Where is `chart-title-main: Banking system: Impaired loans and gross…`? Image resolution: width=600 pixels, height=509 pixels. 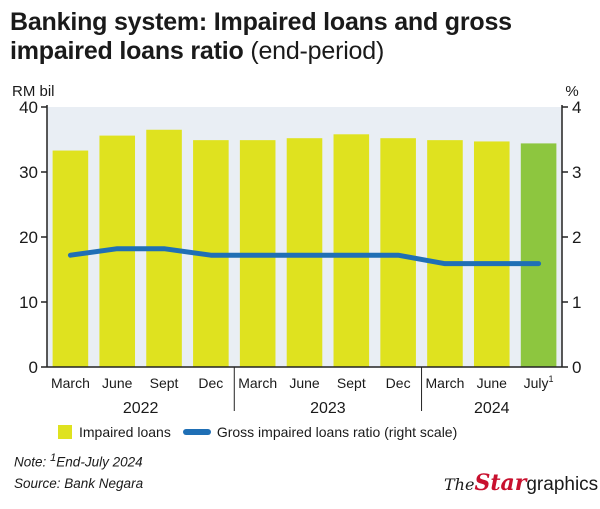 chart-title-main: Banking system: Impaired loans and gross… is located at coordinates (261, 36).